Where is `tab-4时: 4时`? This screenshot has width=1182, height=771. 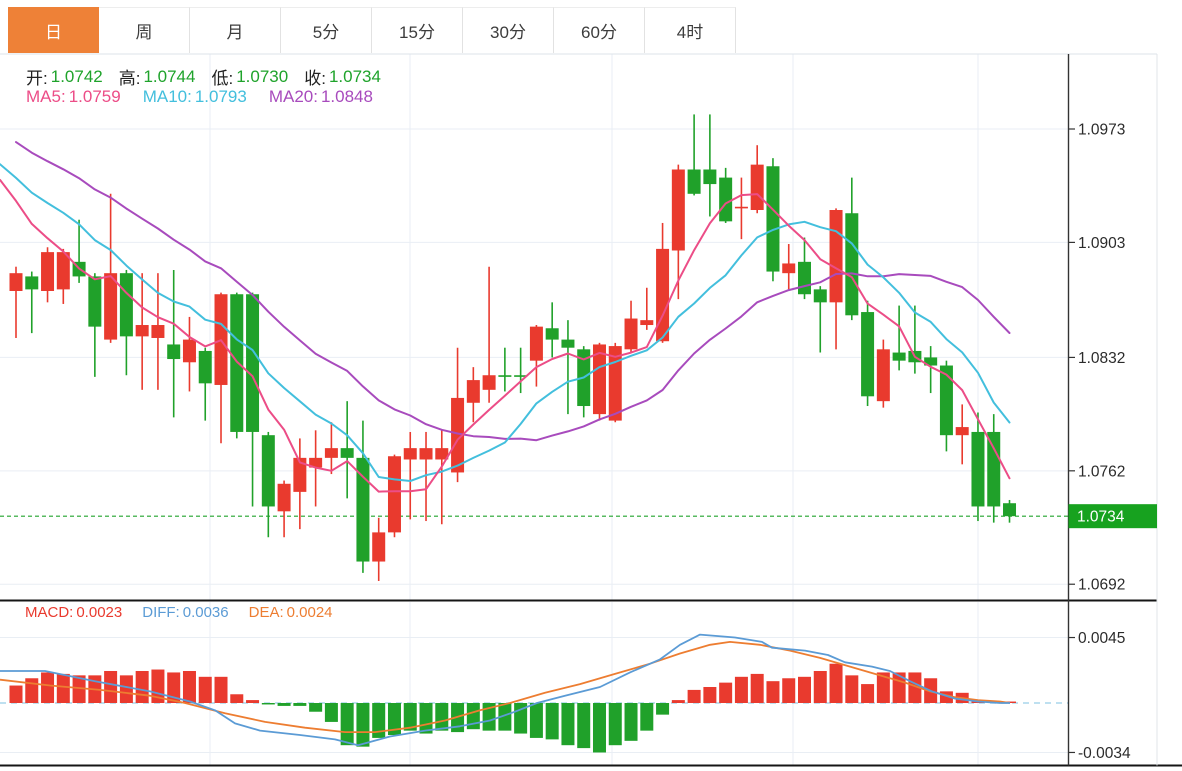 tab-4时: 4时 is located at coordinates (690, 30).